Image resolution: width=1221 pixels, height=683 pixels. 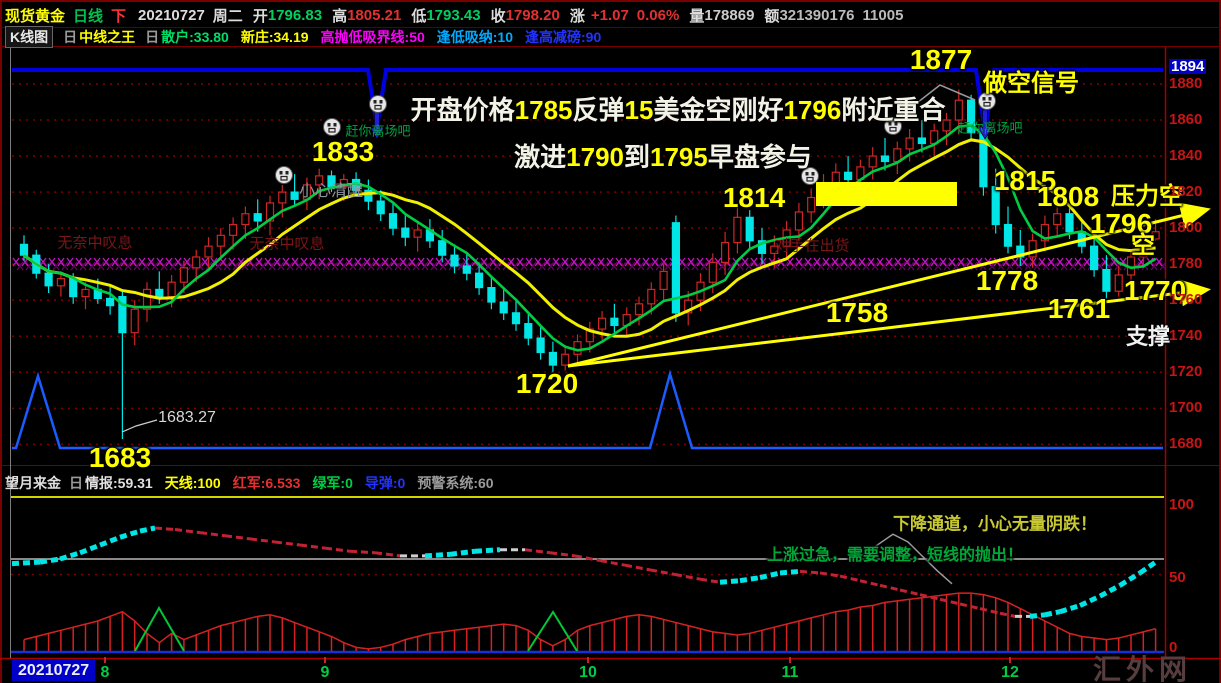 I want to click on indicator-field: 导弹:0, so click(x=385, y=483).